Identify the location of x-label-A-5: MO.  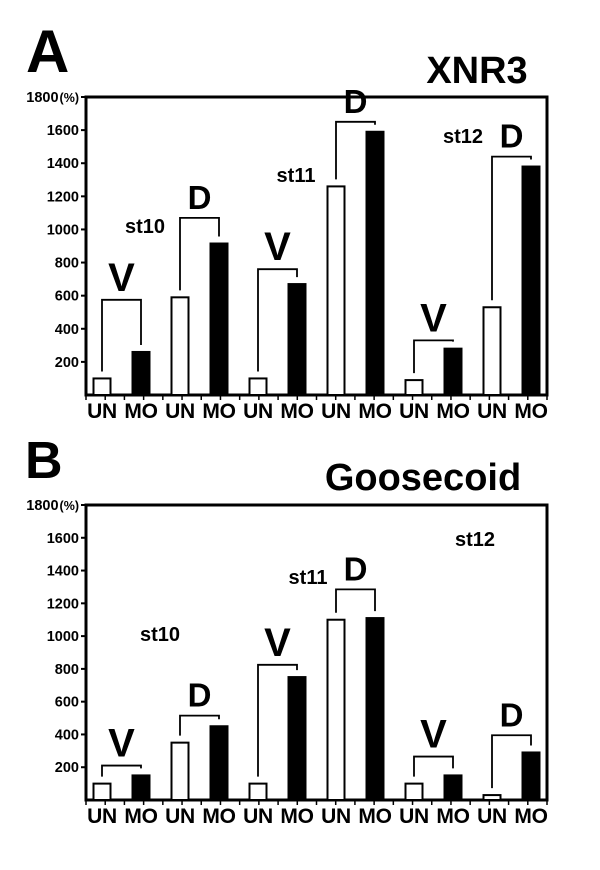
(296, 411).